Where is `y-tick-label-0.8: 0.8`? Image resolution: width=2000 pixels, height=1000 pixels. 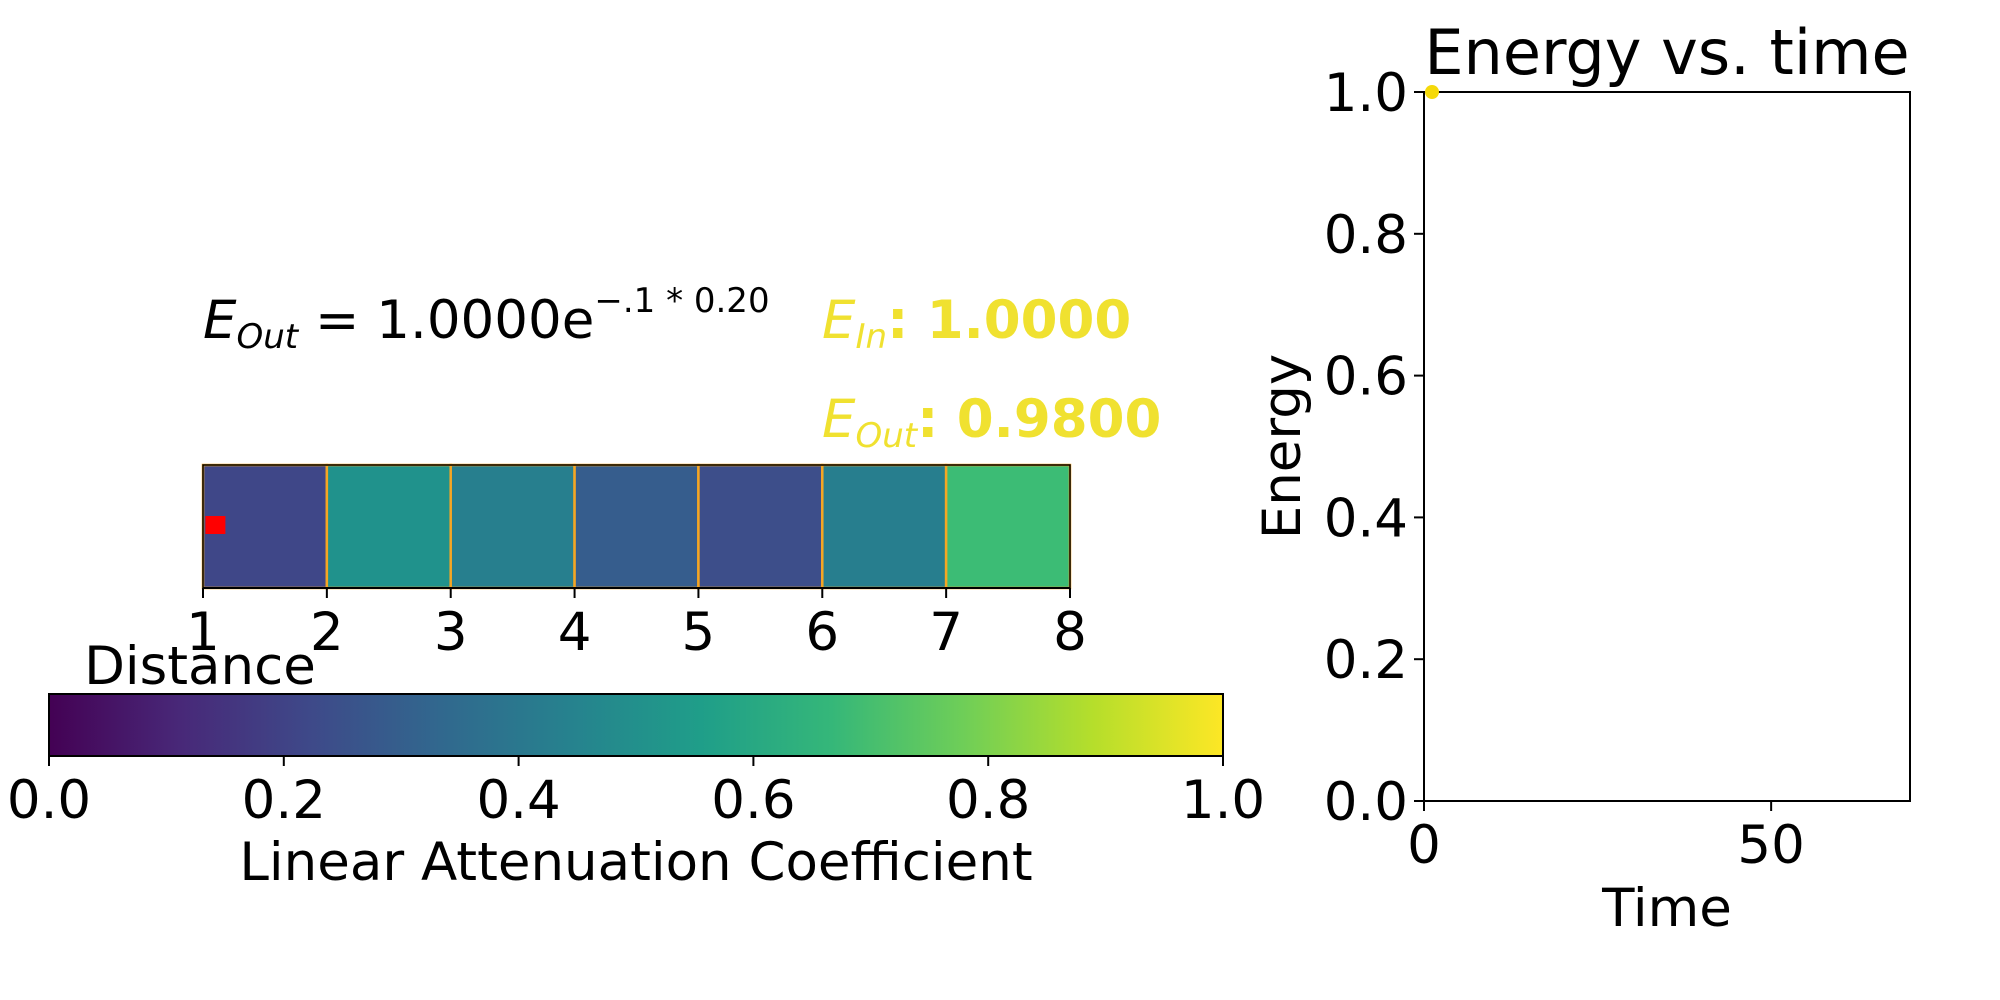
y-tick-label-0.8: 0.8 is located at coordinates (1366, 235).